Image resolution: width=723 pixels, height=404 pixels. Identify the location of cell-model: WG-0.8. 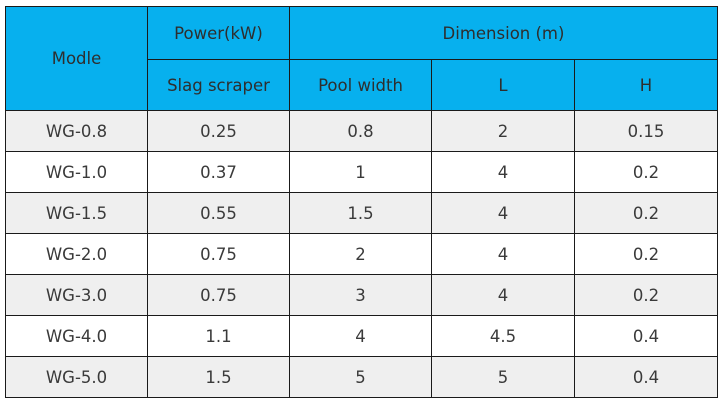
(76, 131).